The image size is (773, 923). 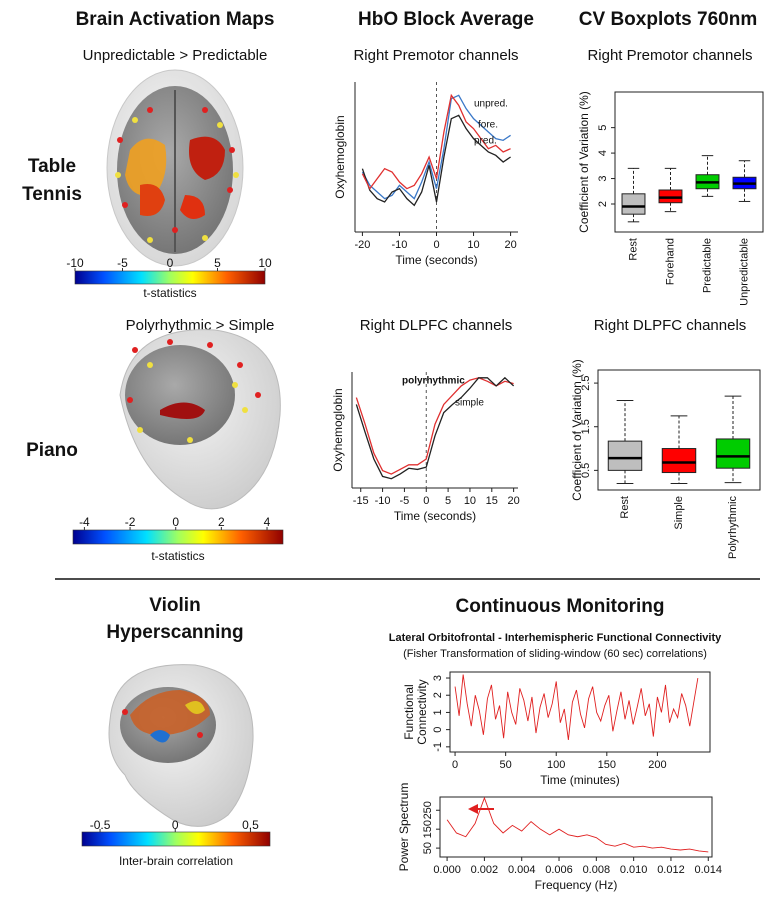 I want to click on colorbar-tick-label: -5, so click(x=122, y=263).